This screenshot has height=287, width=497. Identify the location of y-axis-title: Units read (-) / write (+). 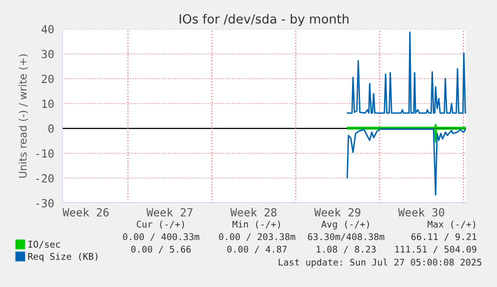
(23, 116).